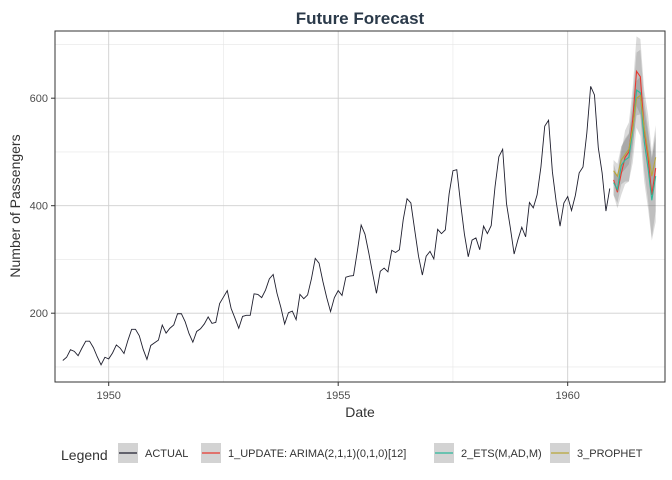  I want to click on y-tick-label: 200, so click(39, 314).